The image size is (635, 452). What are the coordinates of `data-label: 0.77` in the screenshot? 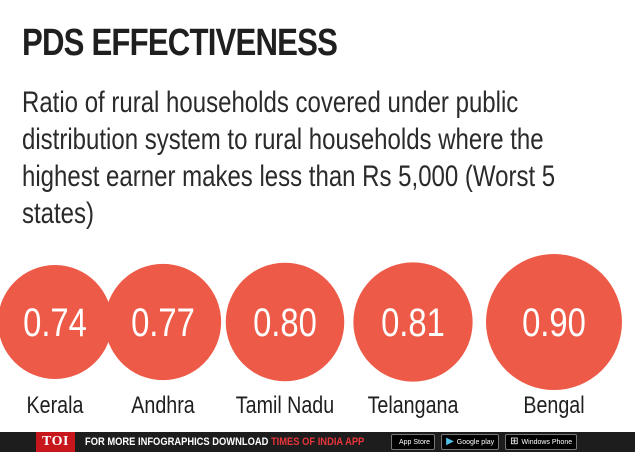 It's located at (163, 322).